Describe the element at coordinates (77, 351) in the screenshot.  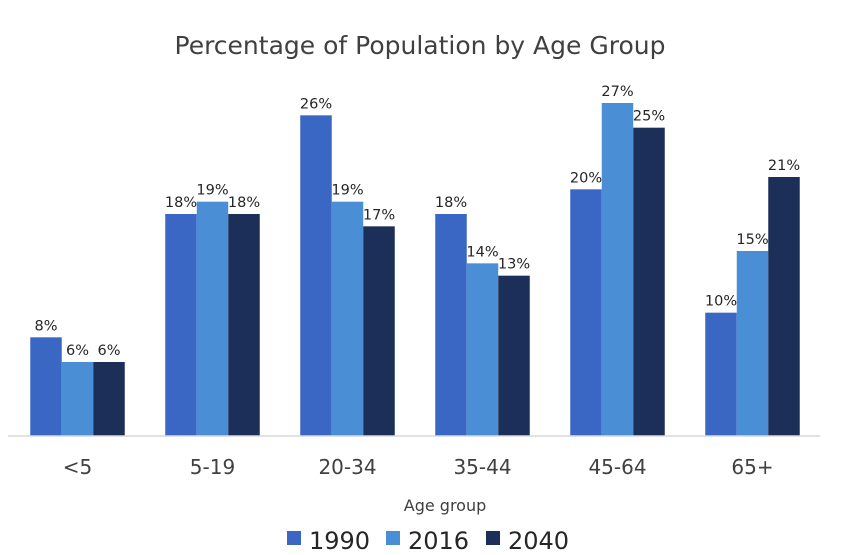
I see `data-label-2016-under-5: 6%` at that location.